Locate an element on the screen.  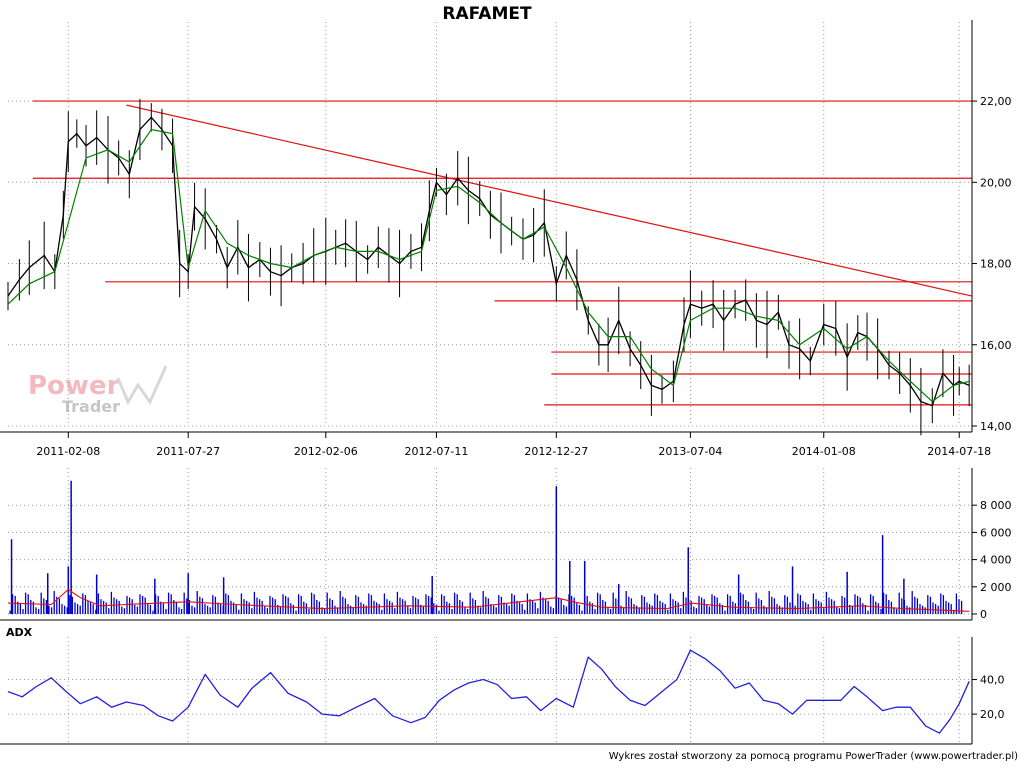
volume-y-tick-label: 4 000 is located at coordinates (996, 560).